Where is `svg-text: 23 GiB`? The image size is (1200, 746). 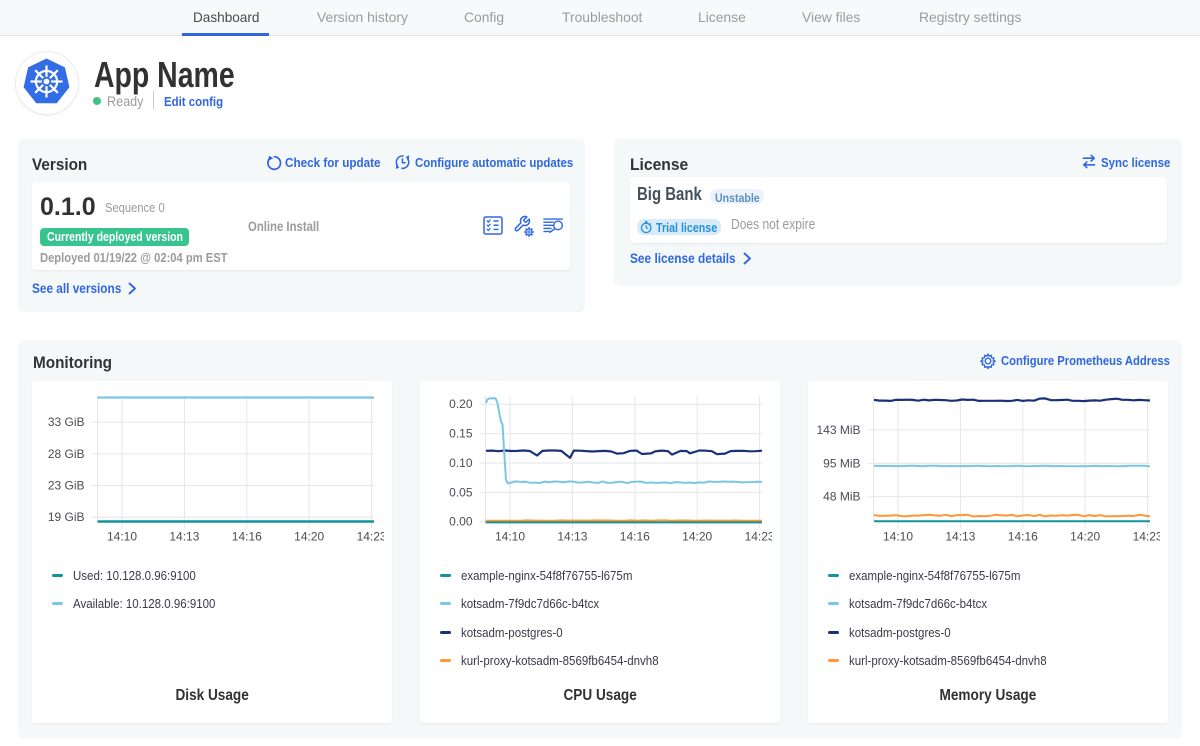 svg-text: 23 GiB is located at coordinates (66, 486).